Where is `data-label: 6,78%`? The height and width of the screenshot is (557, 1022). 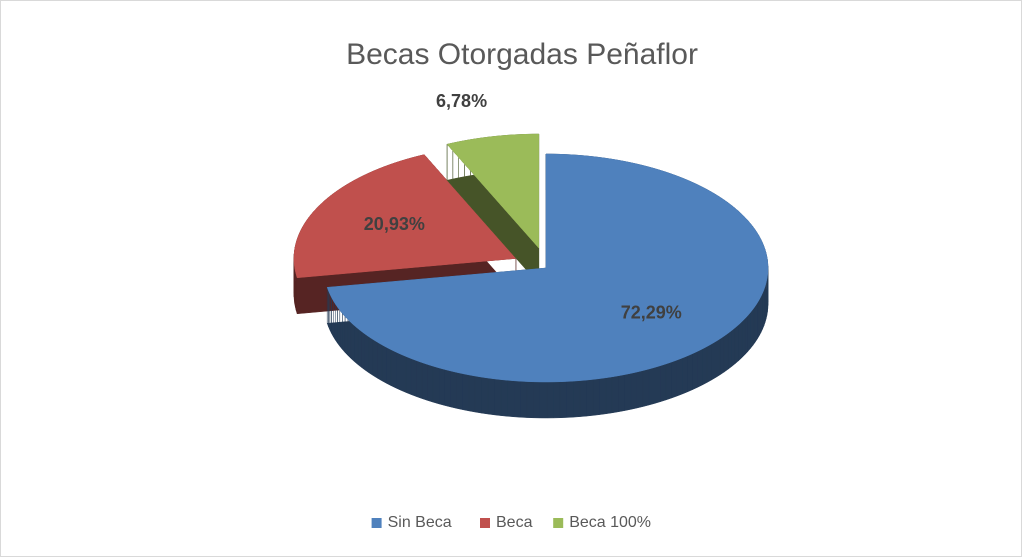
data-label: 6,78% is located at coordinates (461, 101).